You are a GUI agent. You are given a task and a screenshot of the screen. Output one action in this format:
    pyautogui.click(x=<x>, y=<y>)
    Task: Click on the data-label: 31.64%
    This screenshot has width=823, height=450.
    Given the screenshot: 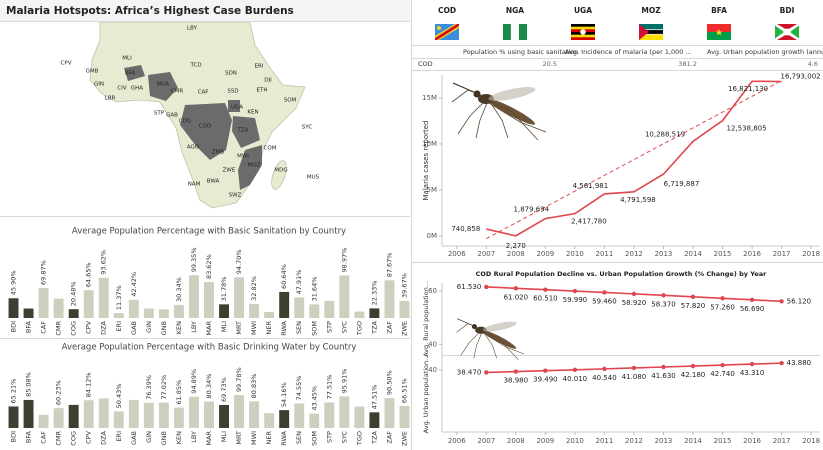 What is the action you would take?
    pyautogui.click(x=314, y=289)
    